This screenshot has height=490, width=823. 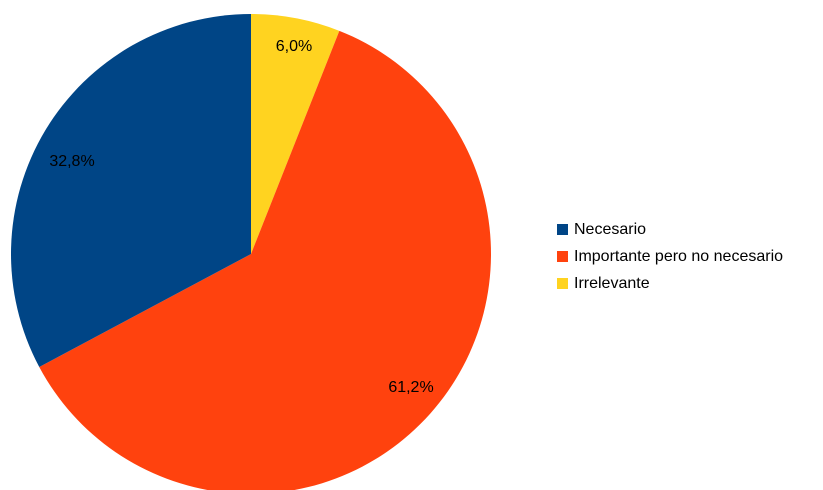 What do you see at coordinates (294, 46) in the screenshot?
I see `data-label-irrelevante: 6,0%` at bounding box center [294, 46].